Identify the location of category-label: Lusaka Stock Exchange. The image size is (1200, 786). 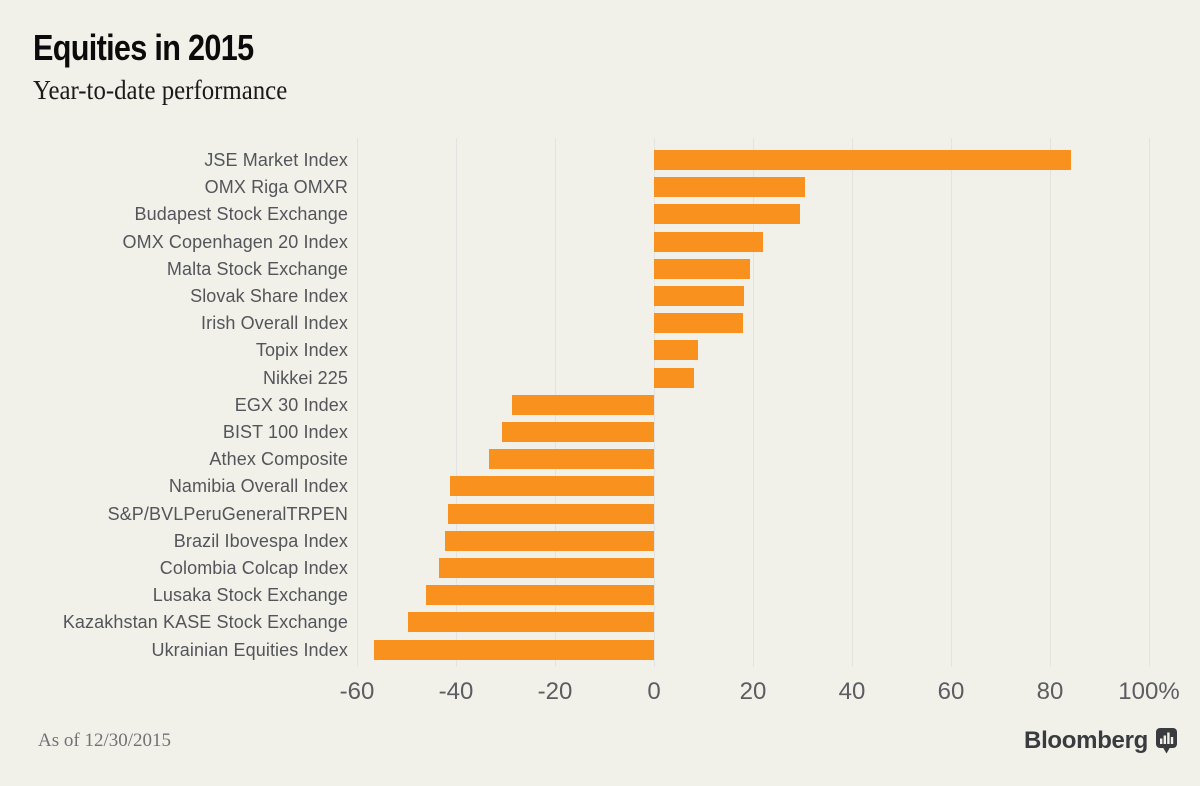
(250, 595).